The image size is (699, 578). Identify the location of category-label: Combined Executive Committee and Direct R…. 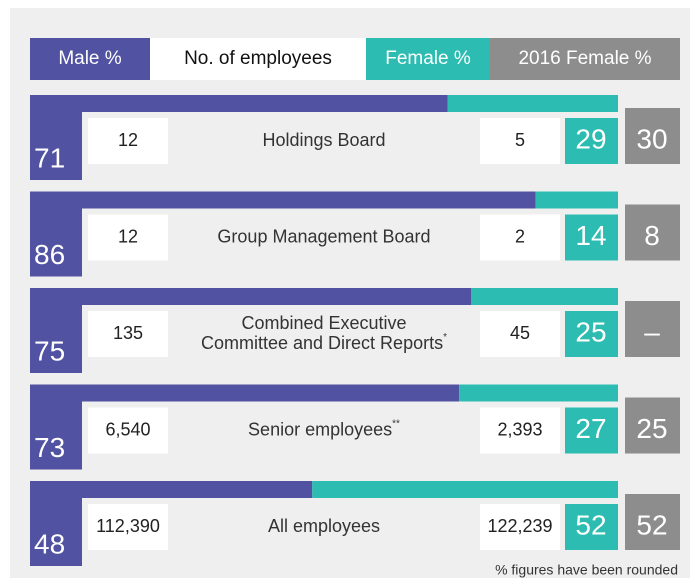
(324, 333).